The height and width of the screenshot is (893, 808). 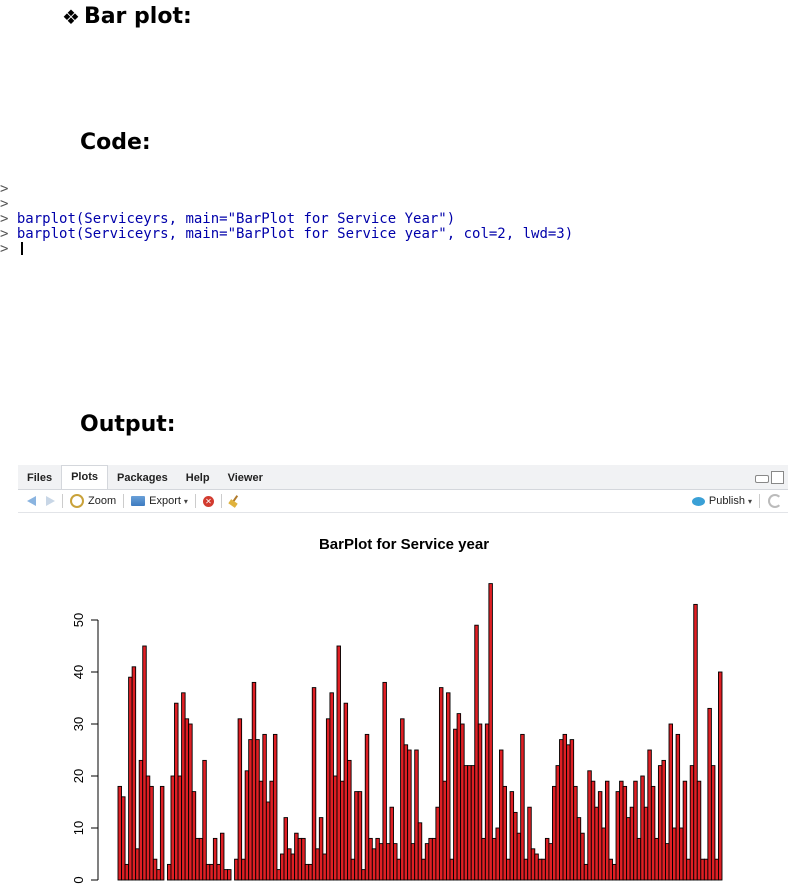 I want to click on console-input-line: >, so click(x=404, y=249).